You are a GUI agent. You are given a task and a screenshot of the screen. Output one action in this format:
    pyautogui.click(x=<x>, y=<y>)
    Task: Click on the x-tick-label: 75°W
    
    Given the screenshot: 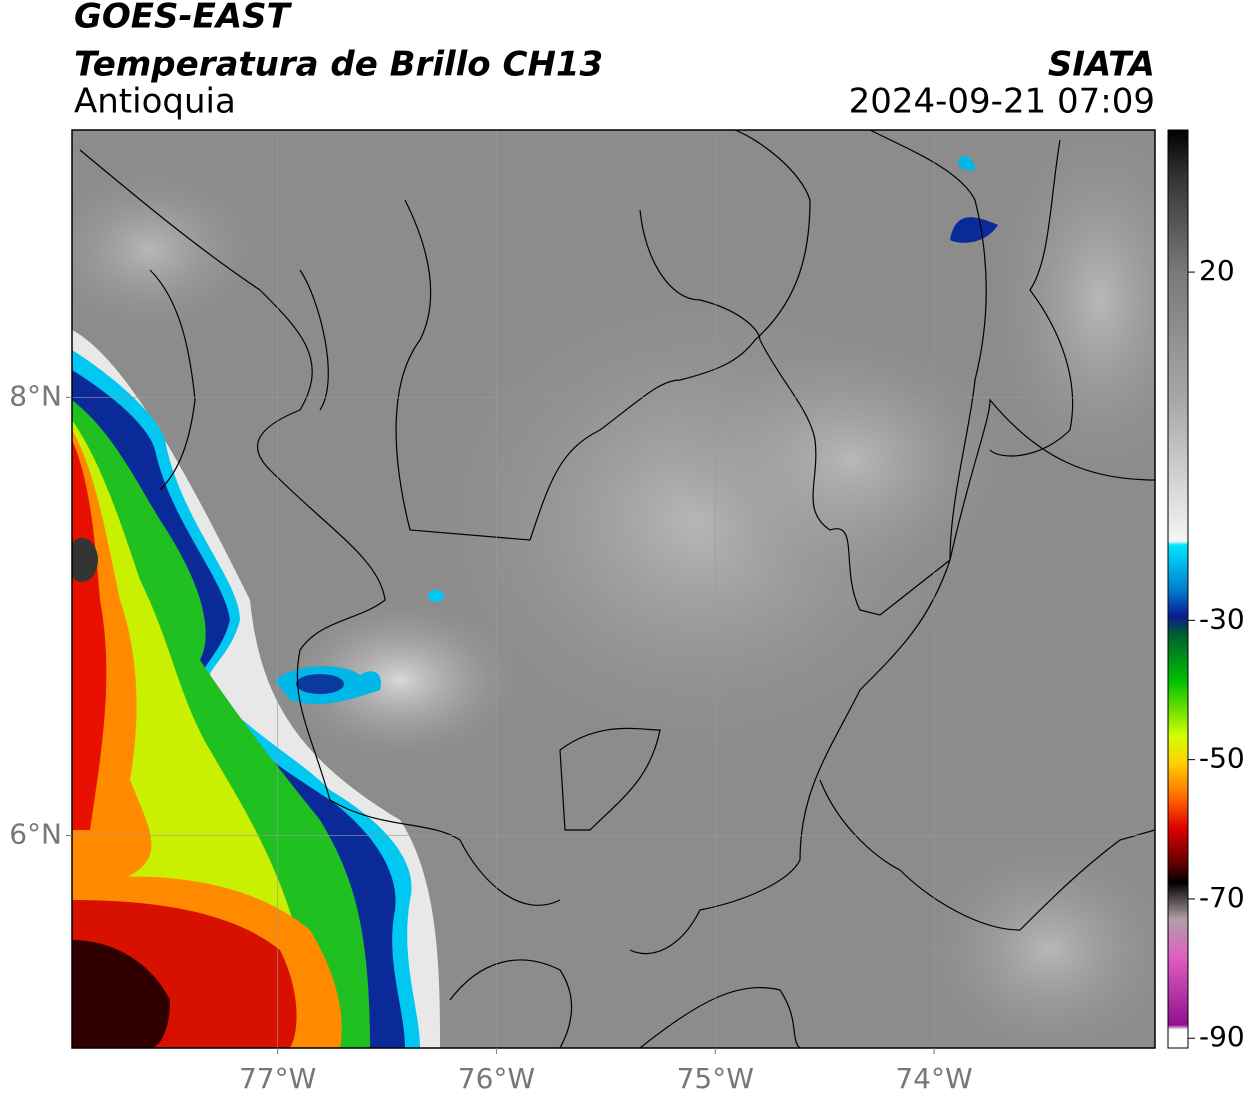 What is the action you would take?
    pyautogui.click(x=715, y=1078)
    